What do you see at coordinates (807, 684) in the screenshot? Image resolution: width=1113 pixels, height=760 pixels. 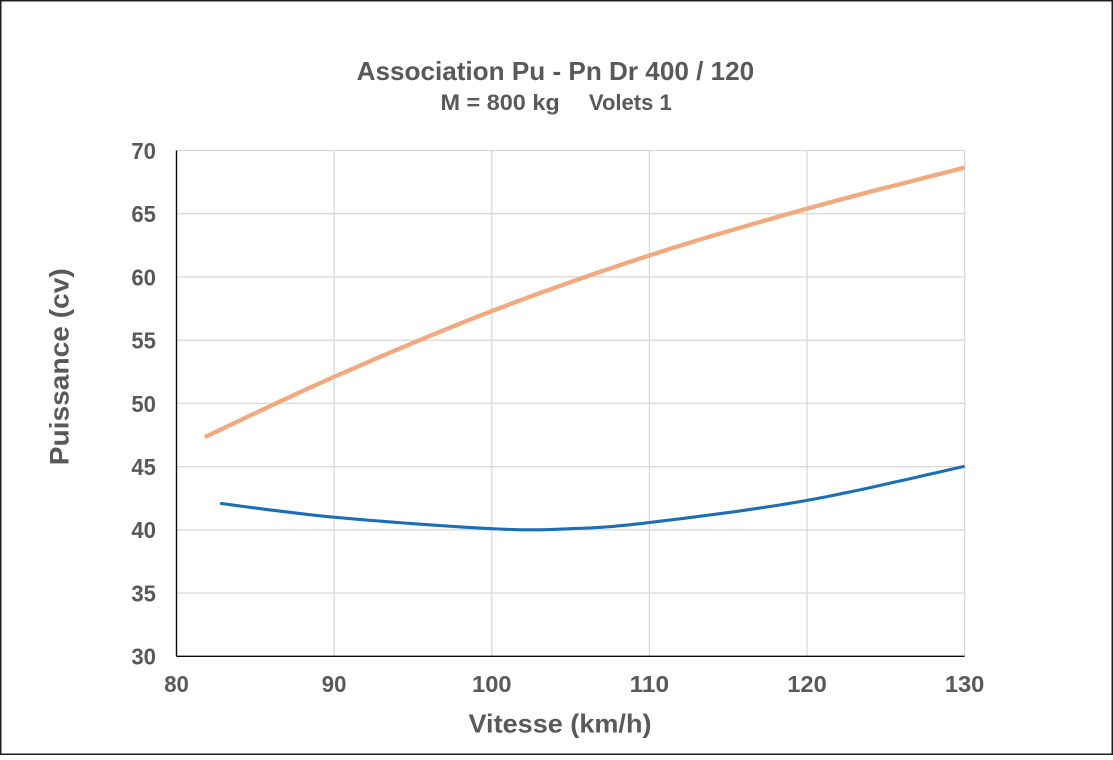 I see `svg-text: 120` at bounding box center [807, 684].